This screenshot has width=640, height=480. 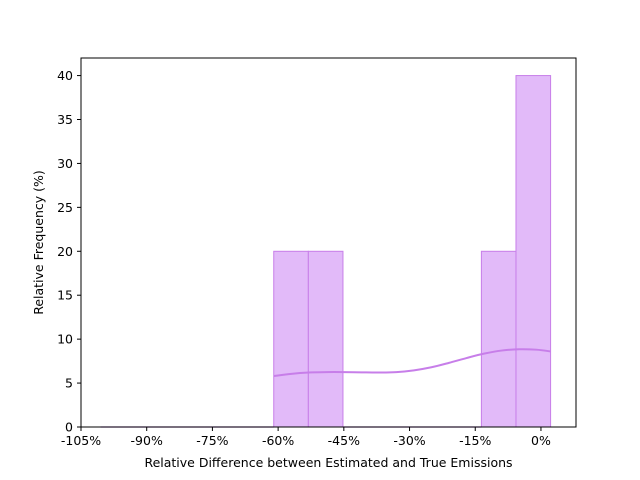 I want to click on y-axis-ticks: 0 5 10 15 20 25 30 35 40, so click(x=69, y=251).